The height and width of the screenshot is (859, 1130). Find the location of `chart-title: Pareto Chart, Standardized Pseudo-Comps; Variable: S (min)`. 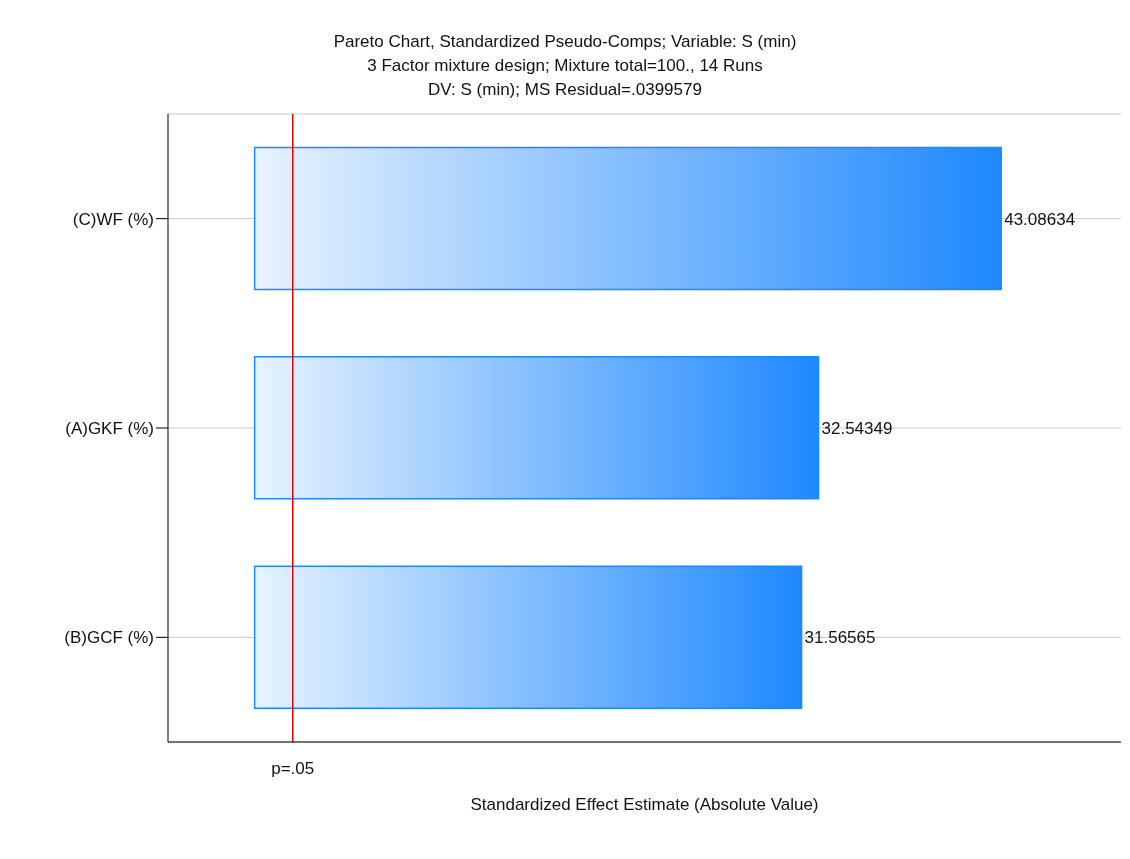

chart-title: Pareto Chart, Standardized Pseudo-Comps; Variable: S (min) is located at coordinates (565, 42).